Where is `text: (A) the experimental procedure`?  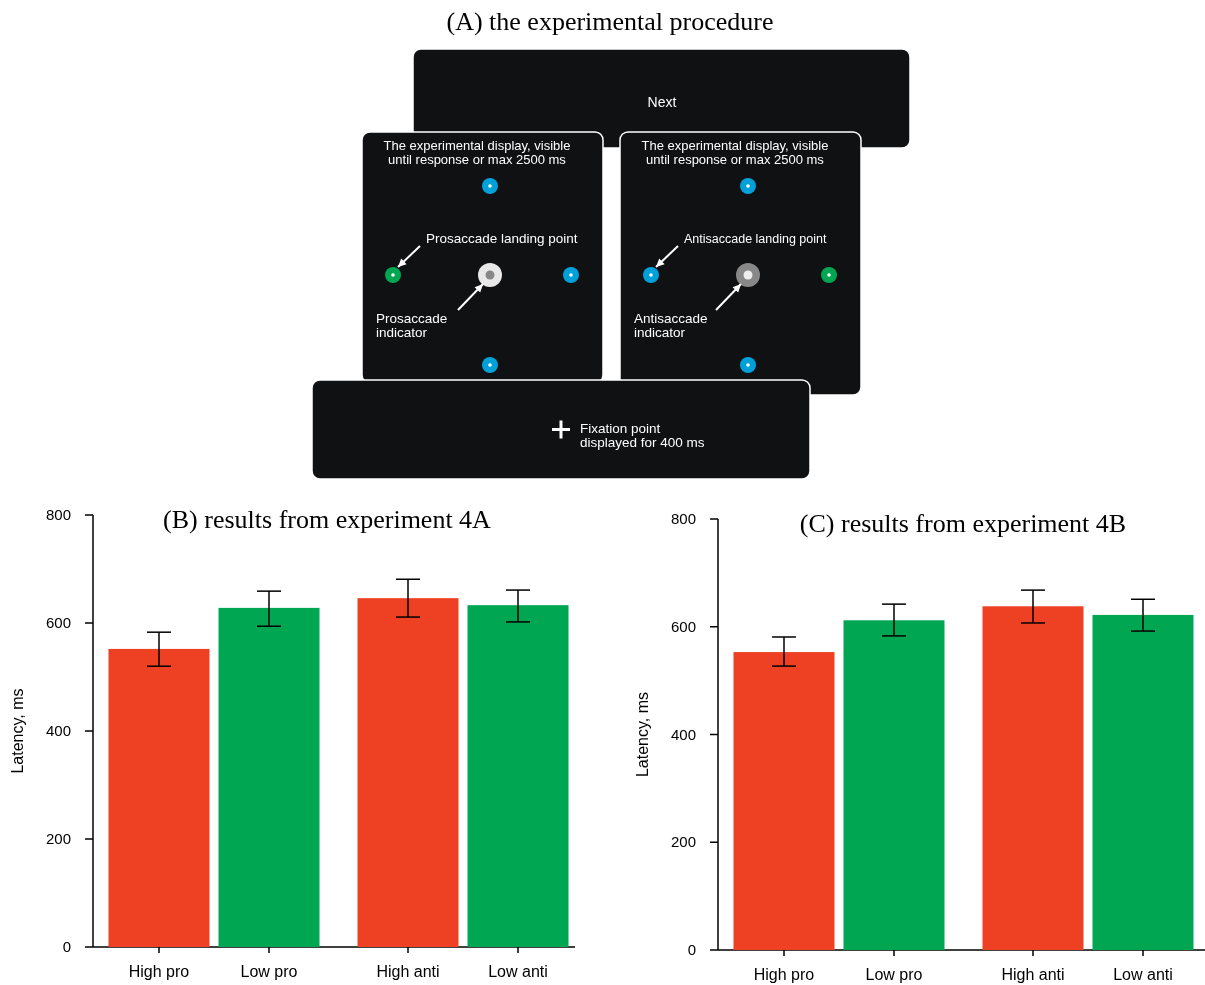
text: (A) the experimental procedure is located at coordinates (610, 21).